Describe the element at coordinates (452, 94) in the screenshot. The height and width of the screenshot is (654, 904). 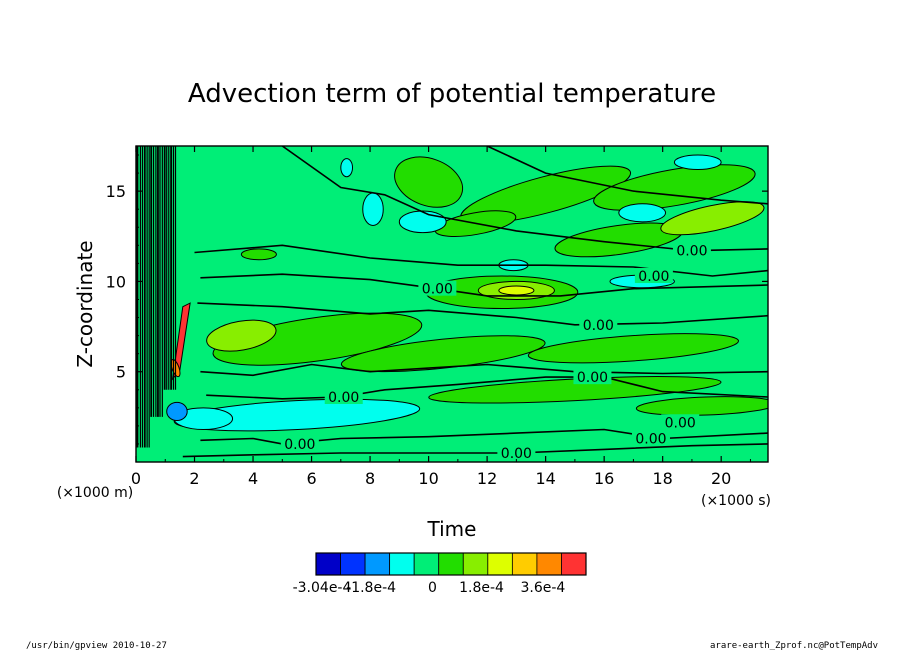
I see `chart-title: Advection term of potential temperature` at that location.